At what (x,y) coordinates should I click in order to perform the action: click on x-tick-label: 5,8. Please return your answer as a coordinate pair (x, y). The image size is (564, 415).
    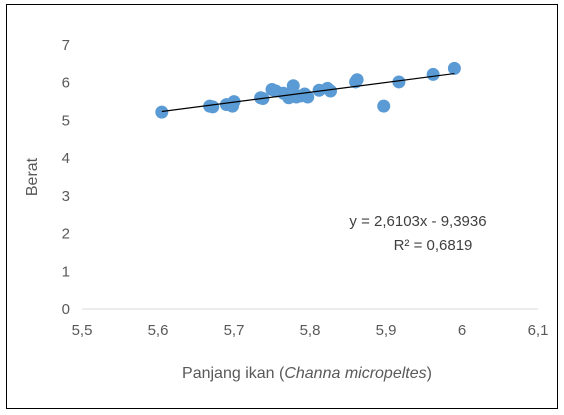
    Looking at the image, I should click on (310, 330).